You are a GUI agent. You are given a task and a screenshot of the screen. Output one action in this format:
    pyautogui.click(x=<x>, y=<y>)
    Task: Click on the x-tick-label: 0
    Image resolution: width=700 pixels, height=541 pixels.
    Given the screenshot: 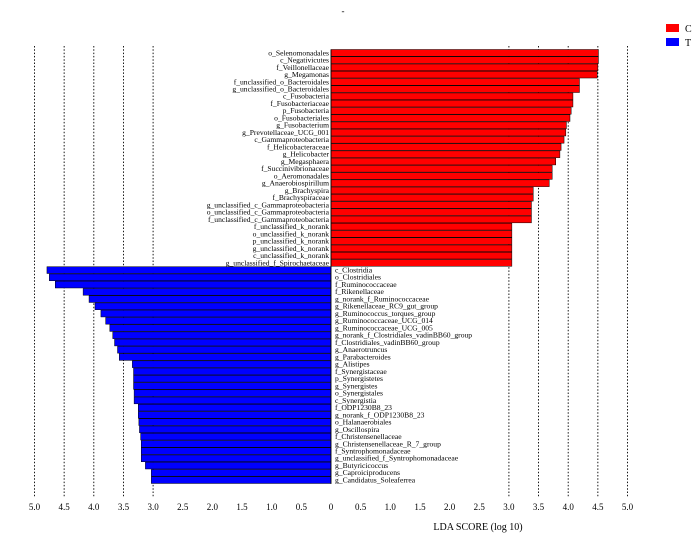 What is the action you would take?
    pyautogui.click(x=331, y=507)
    